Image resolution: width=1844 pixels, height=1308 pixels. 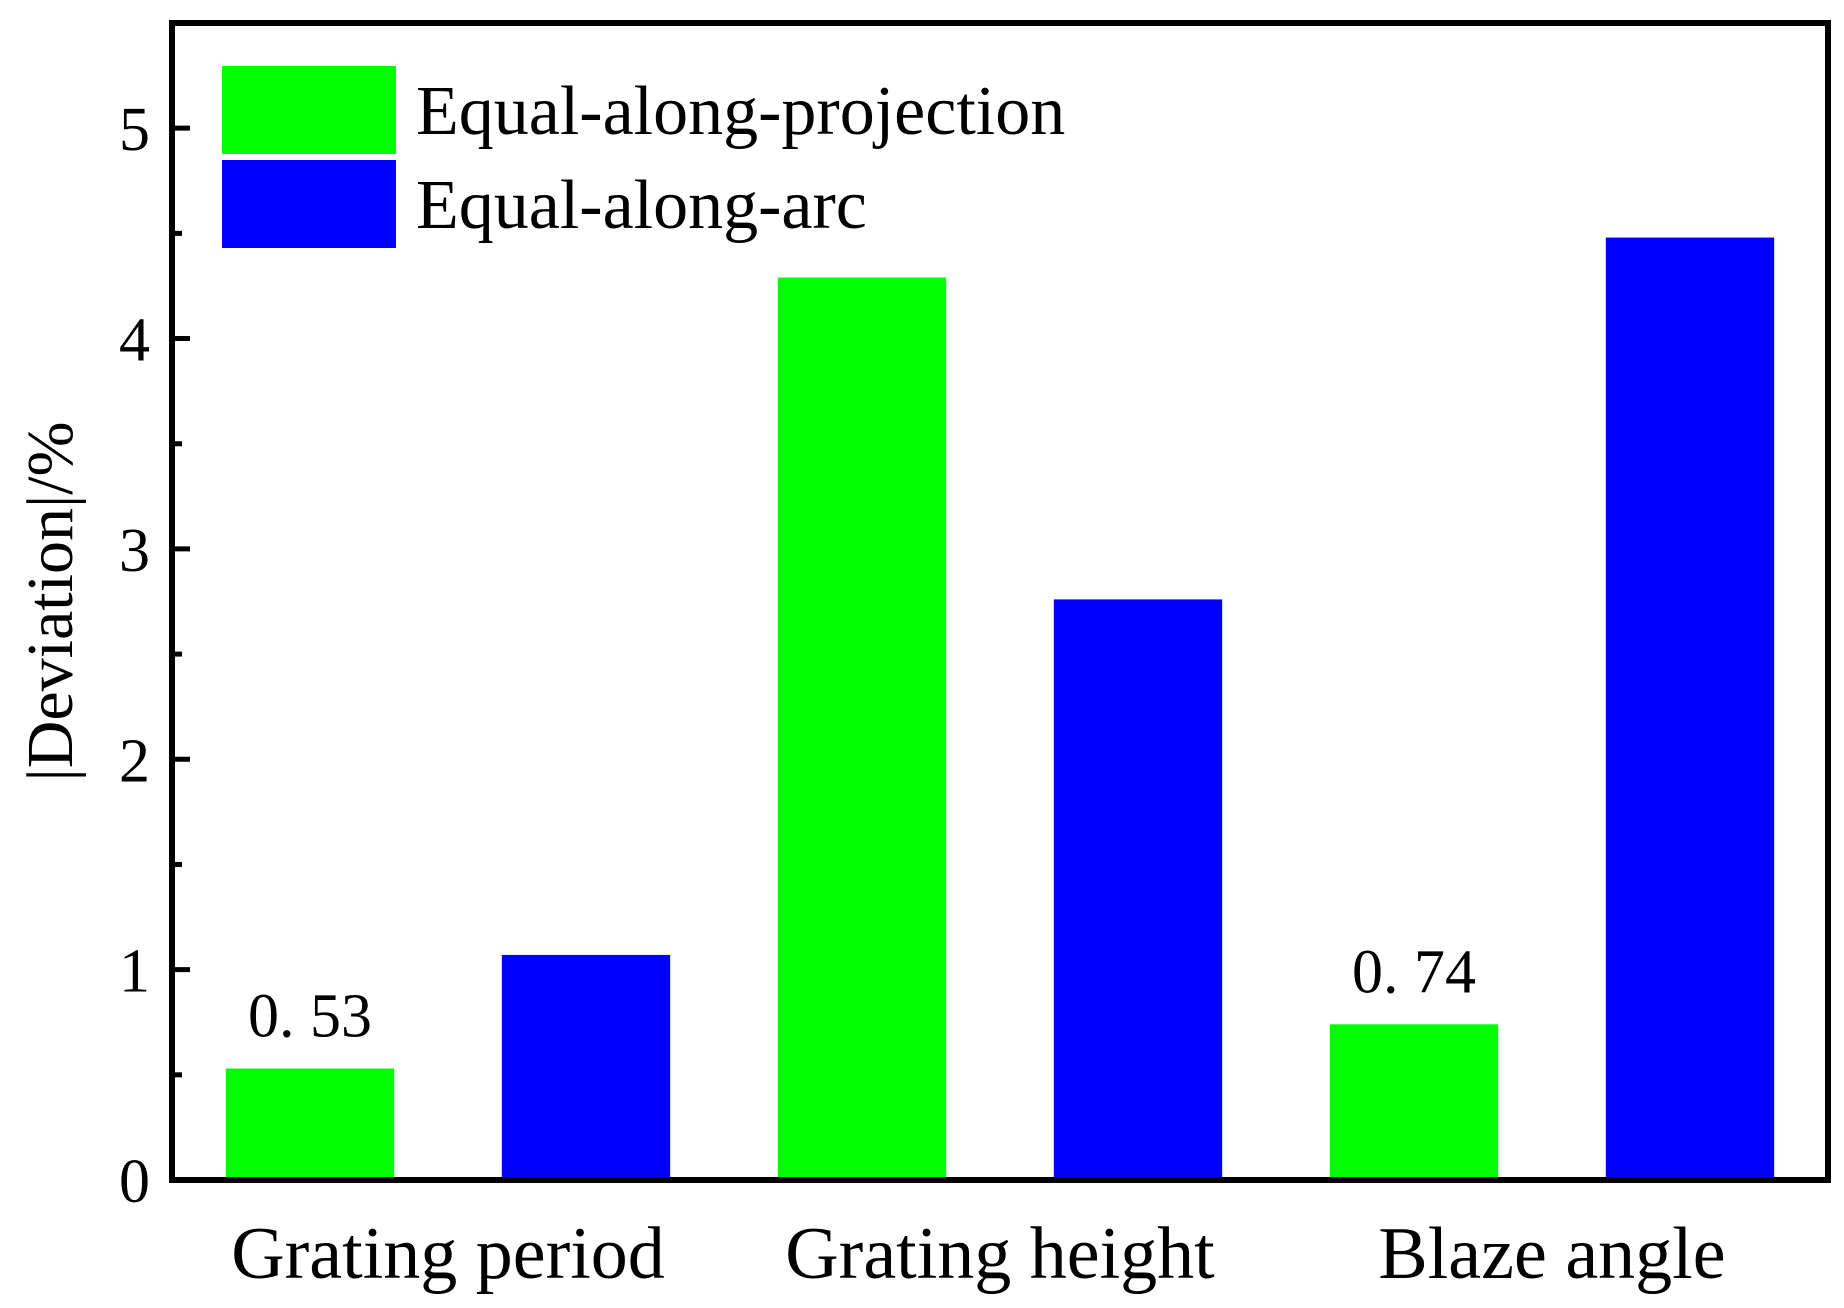 What do you see at coordinates (134, 551) in the screenshot?
I see `y-tick-label-3: 3` at bounding box center [134, 551].